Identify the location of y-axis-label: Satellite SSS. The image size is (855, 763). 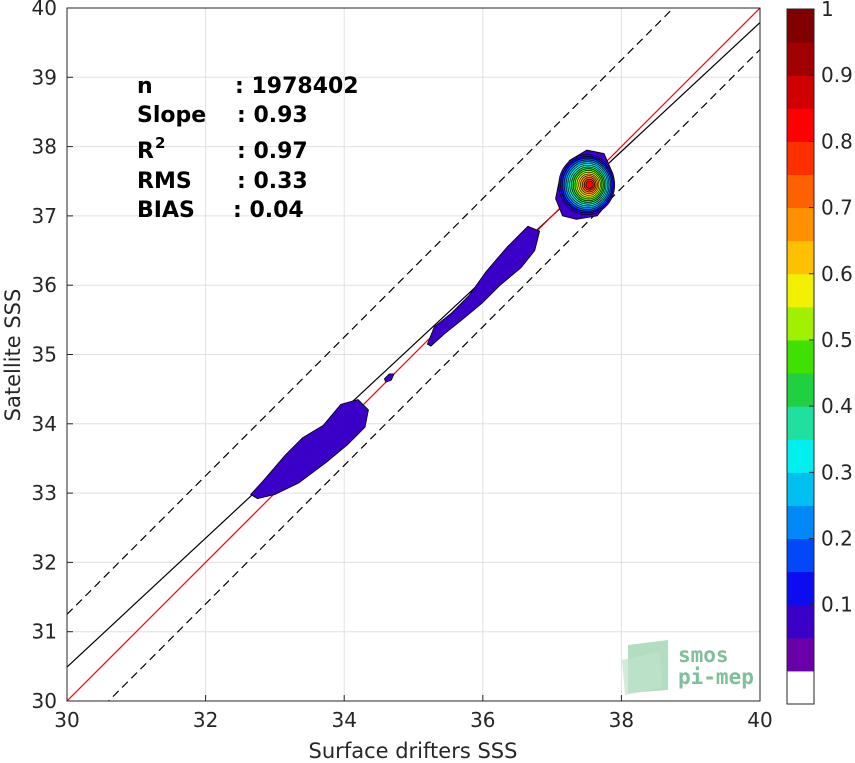
(13, 355).